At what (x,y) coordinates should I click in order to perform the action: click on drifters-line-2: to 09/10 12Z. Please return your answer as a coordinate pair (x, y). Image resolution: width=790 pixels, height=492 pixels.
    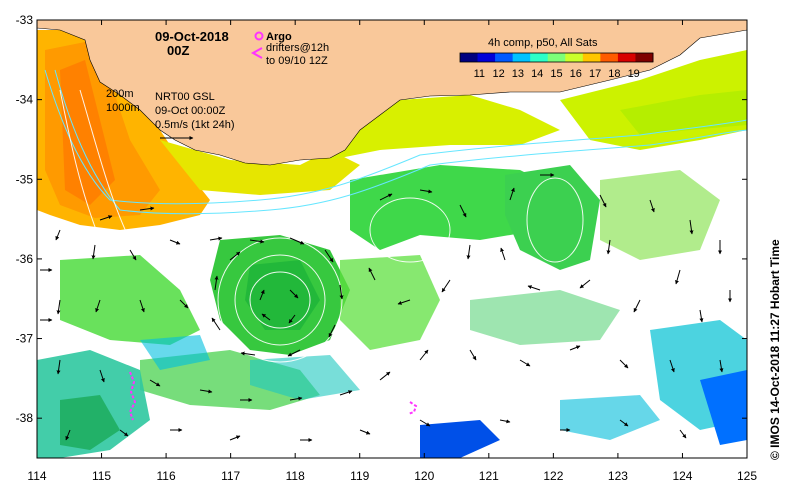
    Looking at the image, I should click on (297, 61).